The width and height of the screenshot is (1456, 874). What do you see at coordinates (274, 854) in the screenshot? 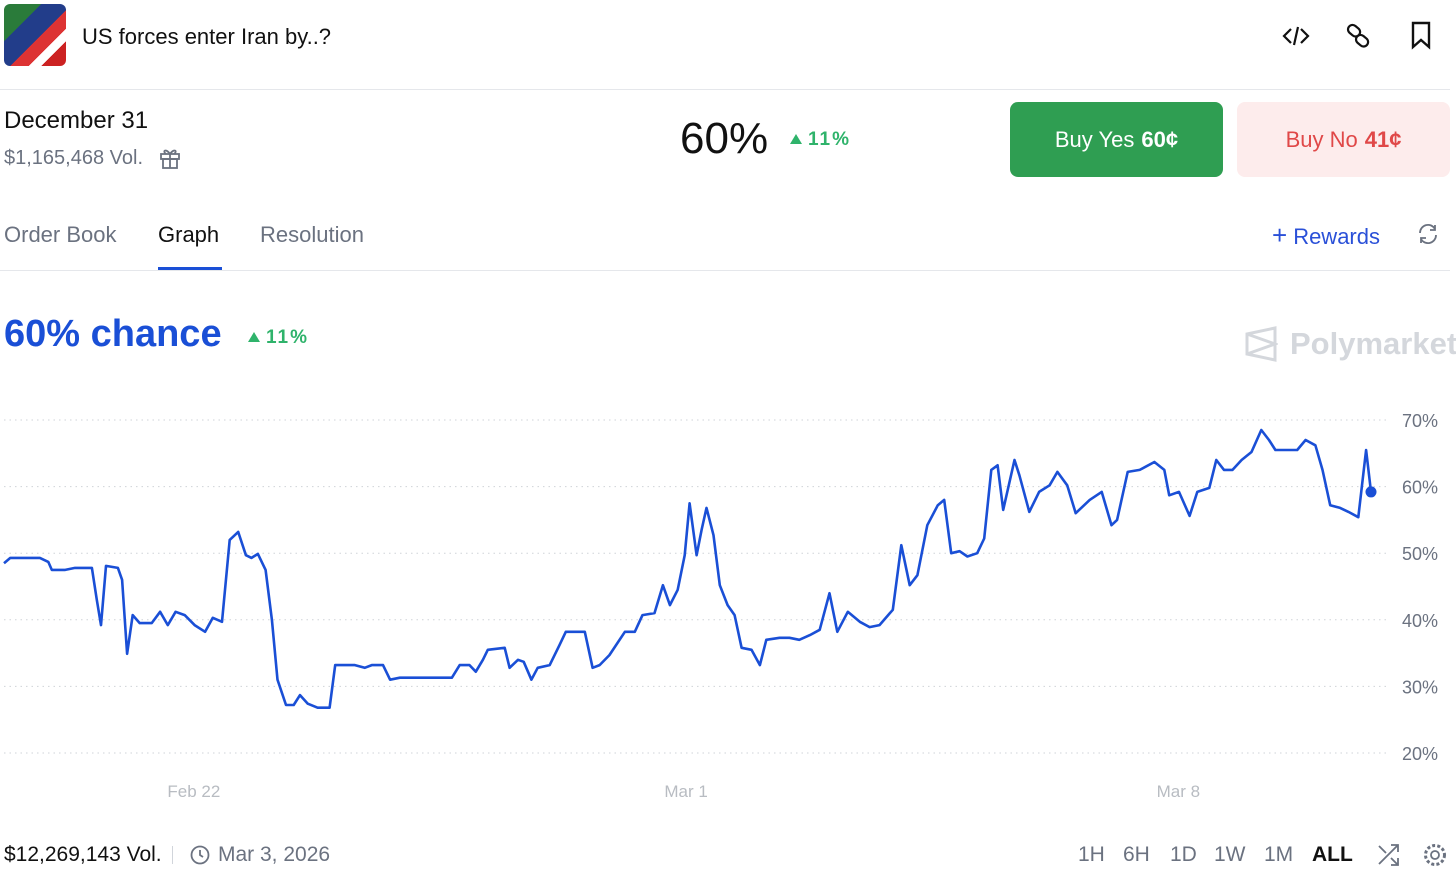
I see `end-date: Mar 3, 2026` at bounding box center [274, 854].